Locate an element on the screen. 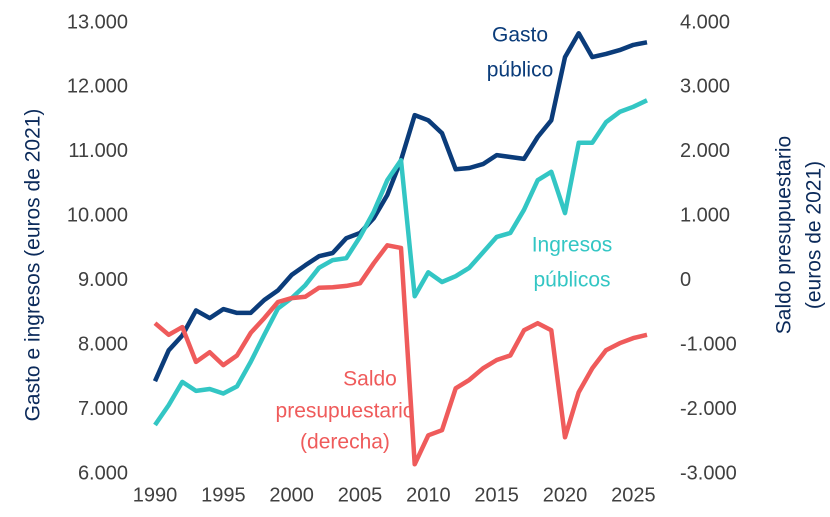 Image resolution: width=830 pixels, height=517 pixels. y-tick-label: 6.000 is located at coordinates (103, 473).